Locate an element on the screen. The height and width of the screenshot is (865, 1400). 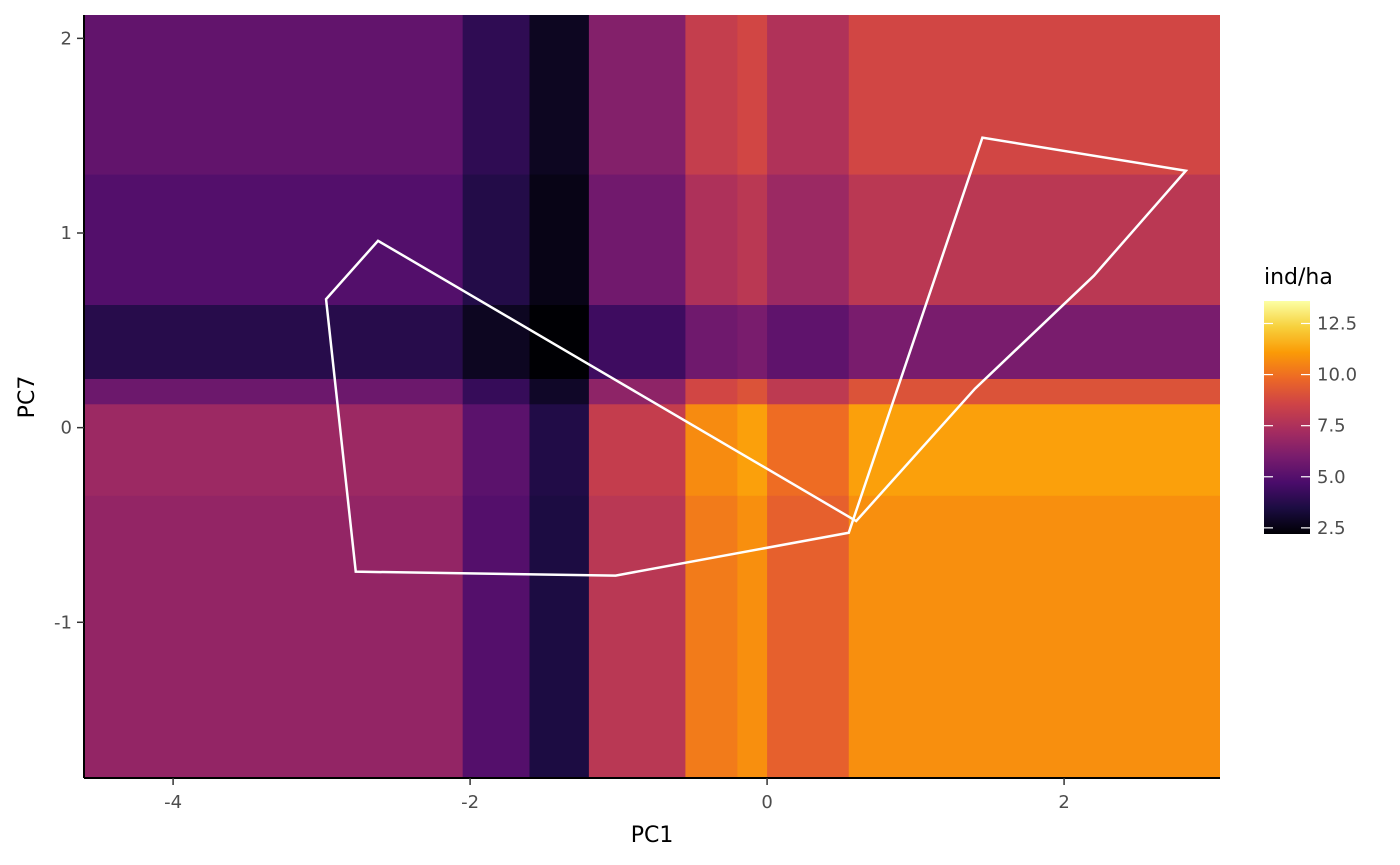
x-tick-label: 2 is located at coordinates (1063, 802).